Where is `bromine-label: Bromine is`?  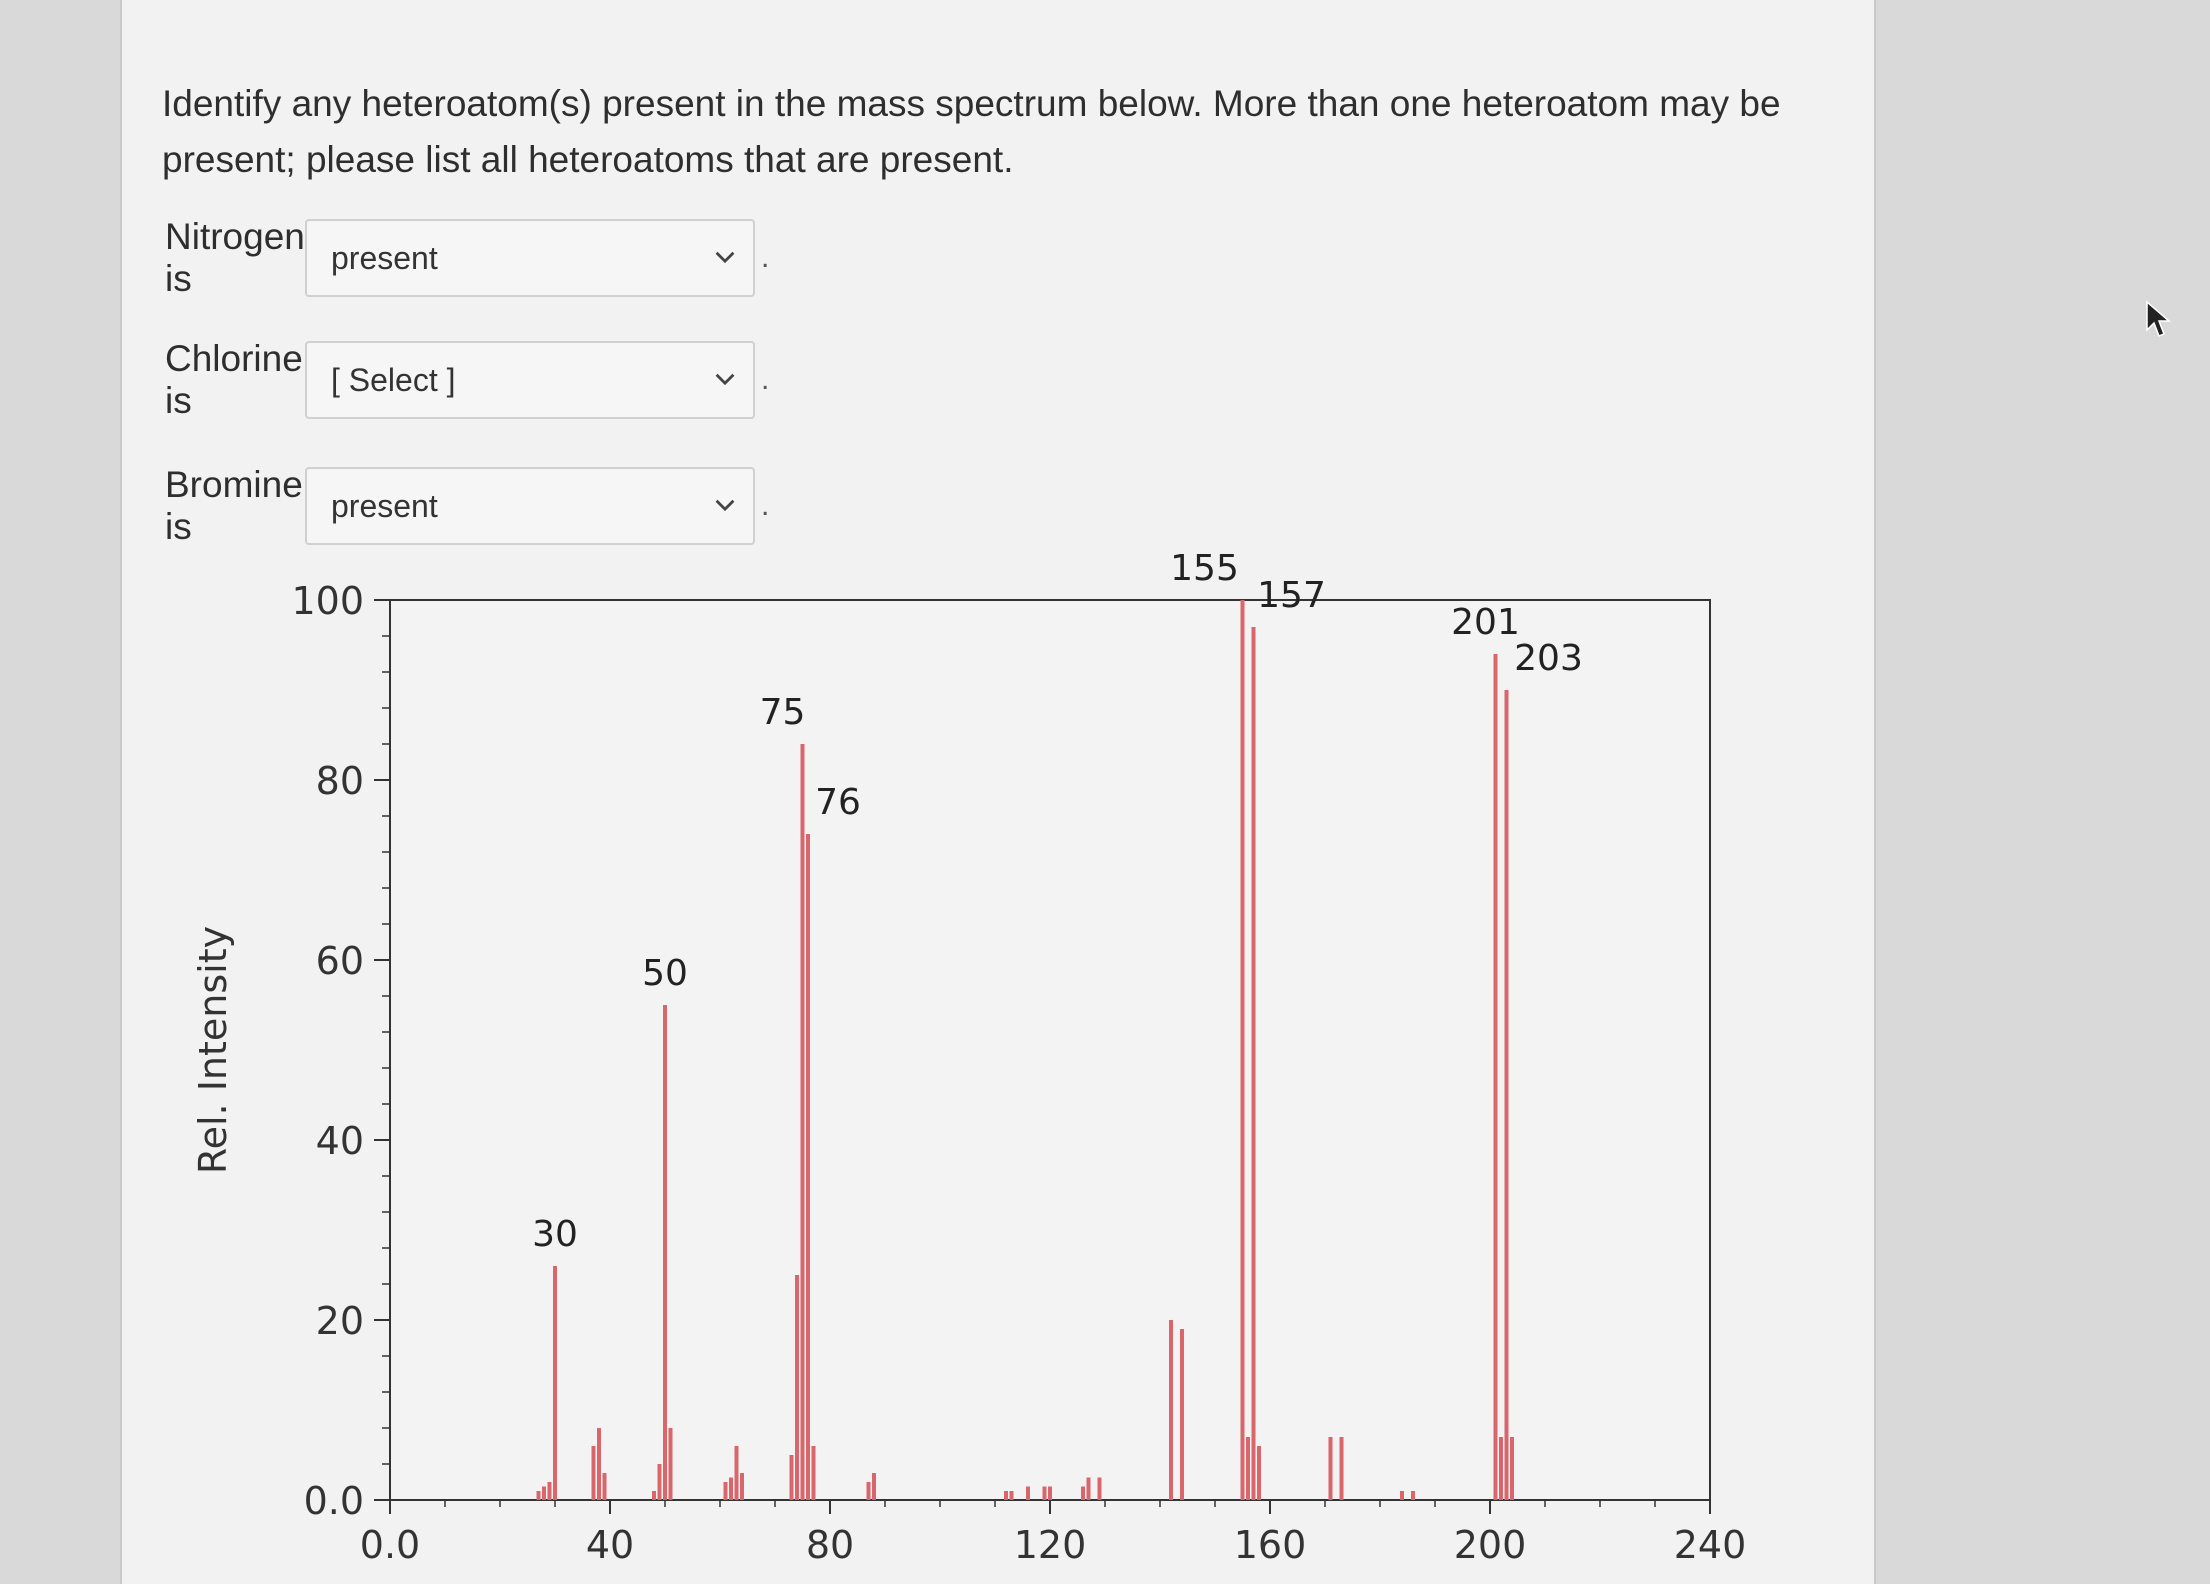 bromine-label: Bromine is is located at coordinates (234, 505).